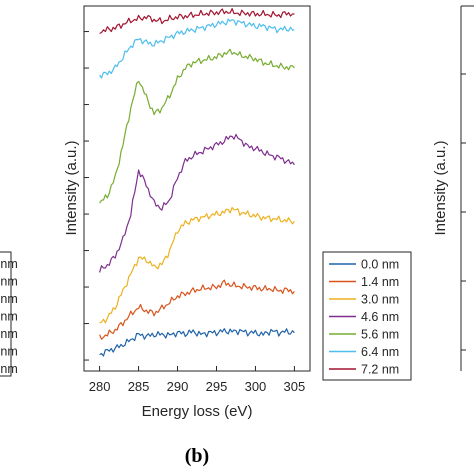  What do you see at coordinates (380, 317) in the screenshot?
I see `legend-label: 4.6 nm` at bounding box center [380, 317].